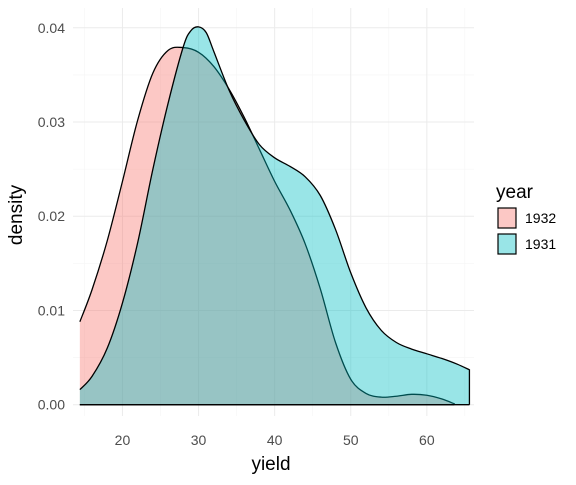  What do you see at coordinates (427, 440) in the screenshot?
I see `x-tick-label: 60` at bounding box center [427, 440].